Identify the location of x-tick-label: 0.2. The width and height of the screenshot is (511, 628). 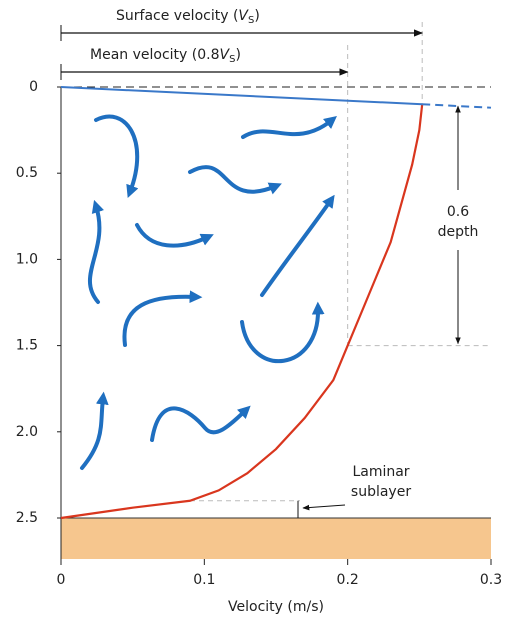
(348, 580).